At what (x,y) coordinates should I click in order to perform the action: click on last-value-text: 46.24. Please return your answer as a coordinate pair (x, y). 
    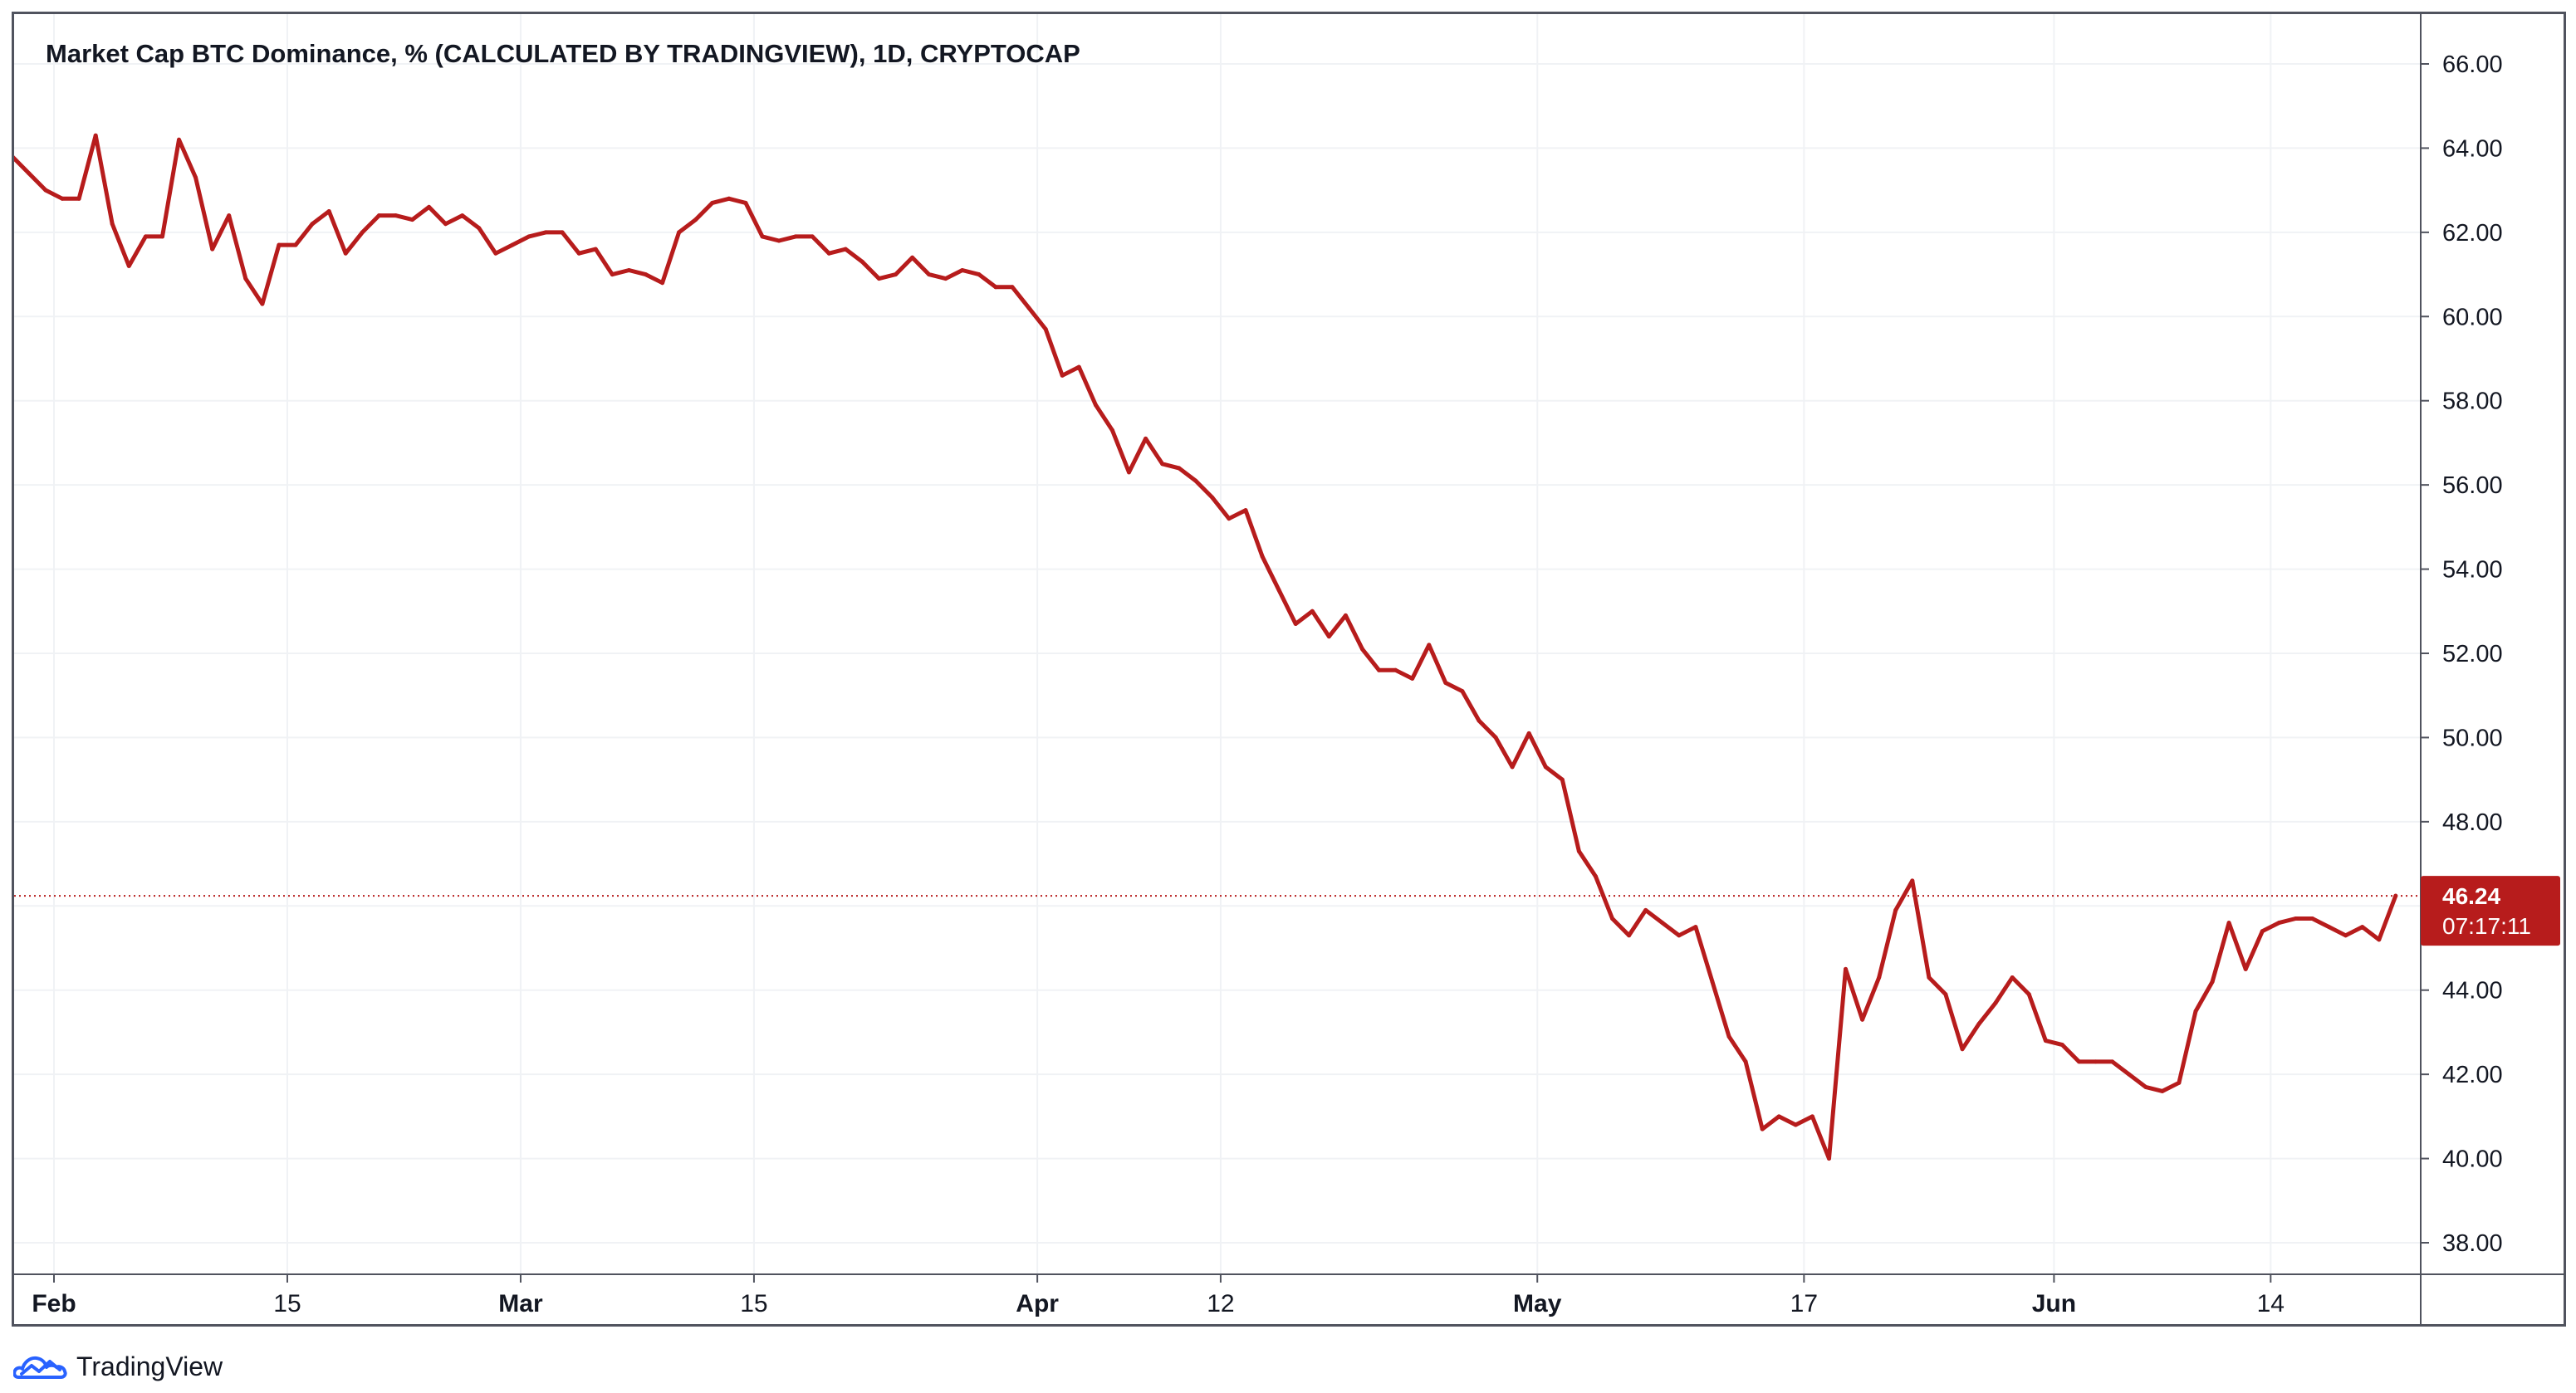
    Looking at the image, I should click on (2471, 896).